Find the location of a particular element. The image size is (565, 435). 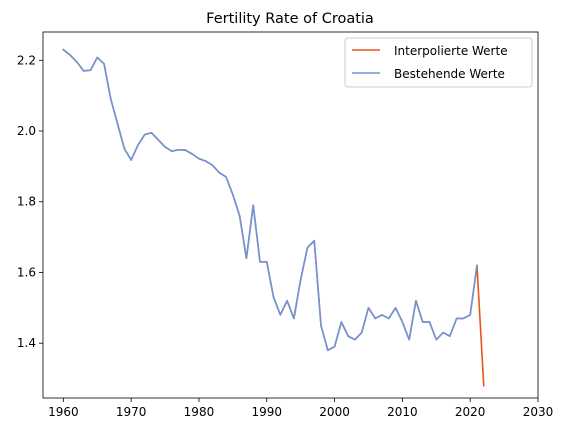

legend-box is located at coordinates (438, 62).